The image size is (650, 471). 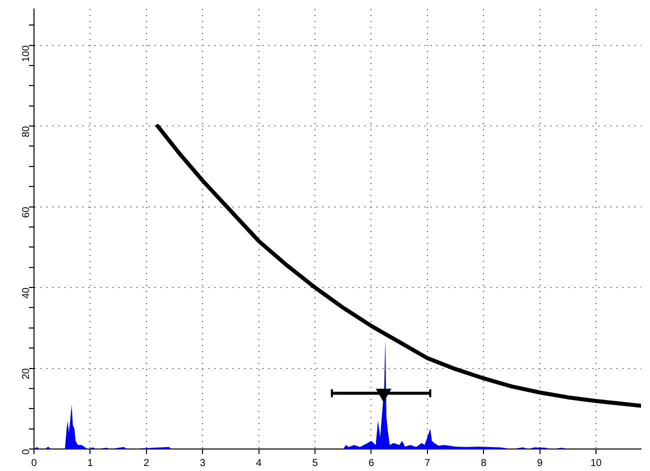 What do you see at coordinates (259, 463) in the screenshot?
I see `x-tick-label: 4` at bounding box center [259, 463].